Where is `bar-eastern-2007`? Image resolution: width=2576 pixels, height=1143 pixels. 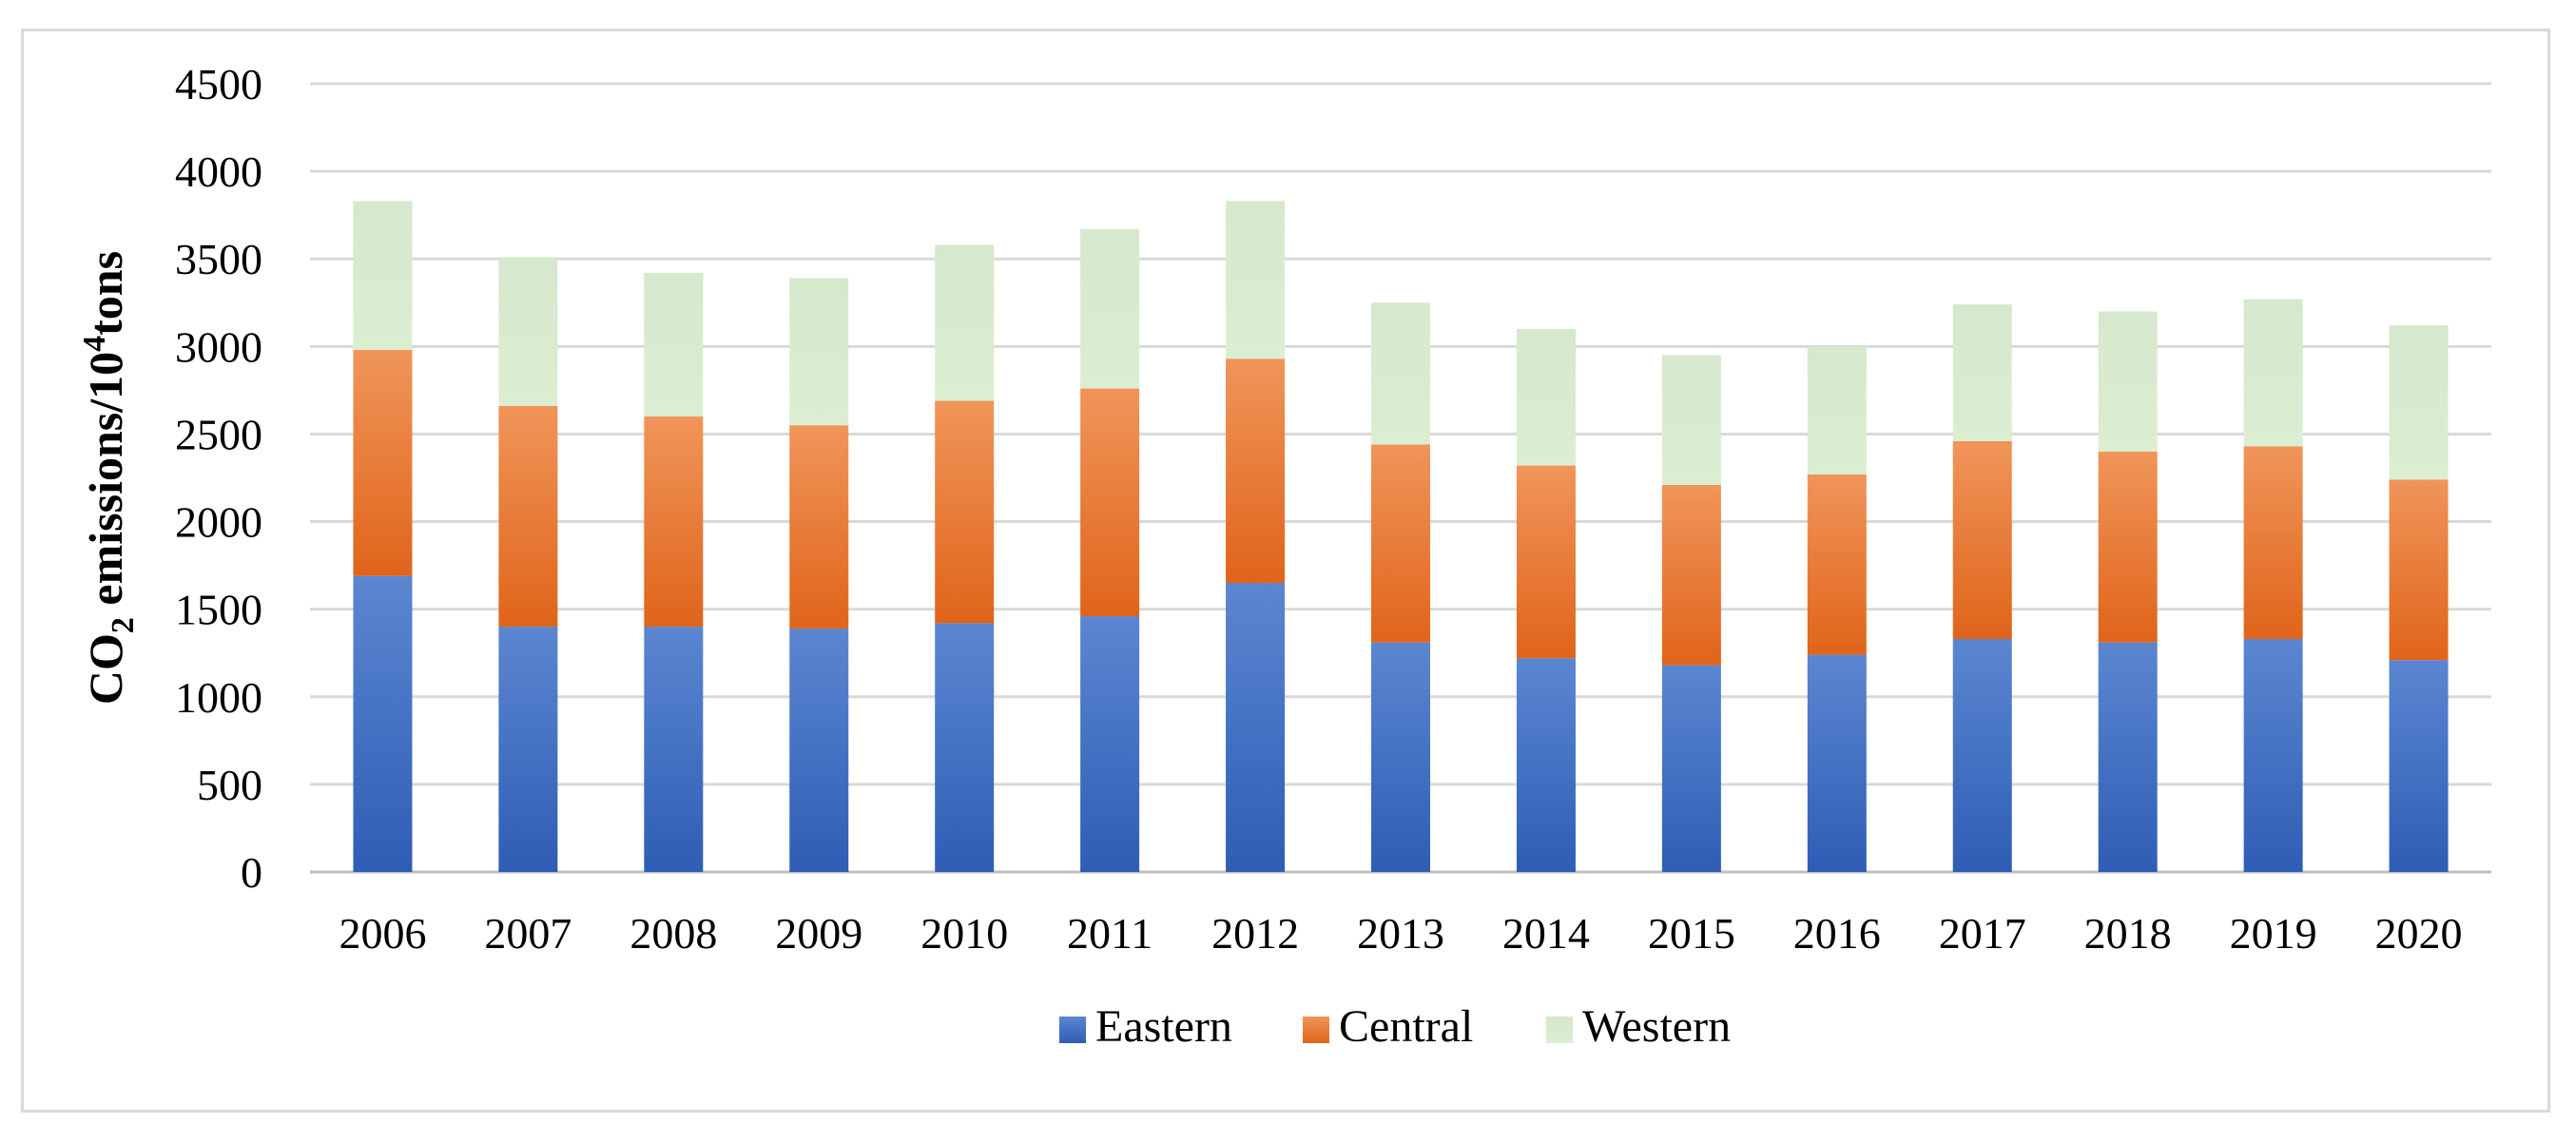
bar-eastern-2007 is located at coordinates (528, 750).